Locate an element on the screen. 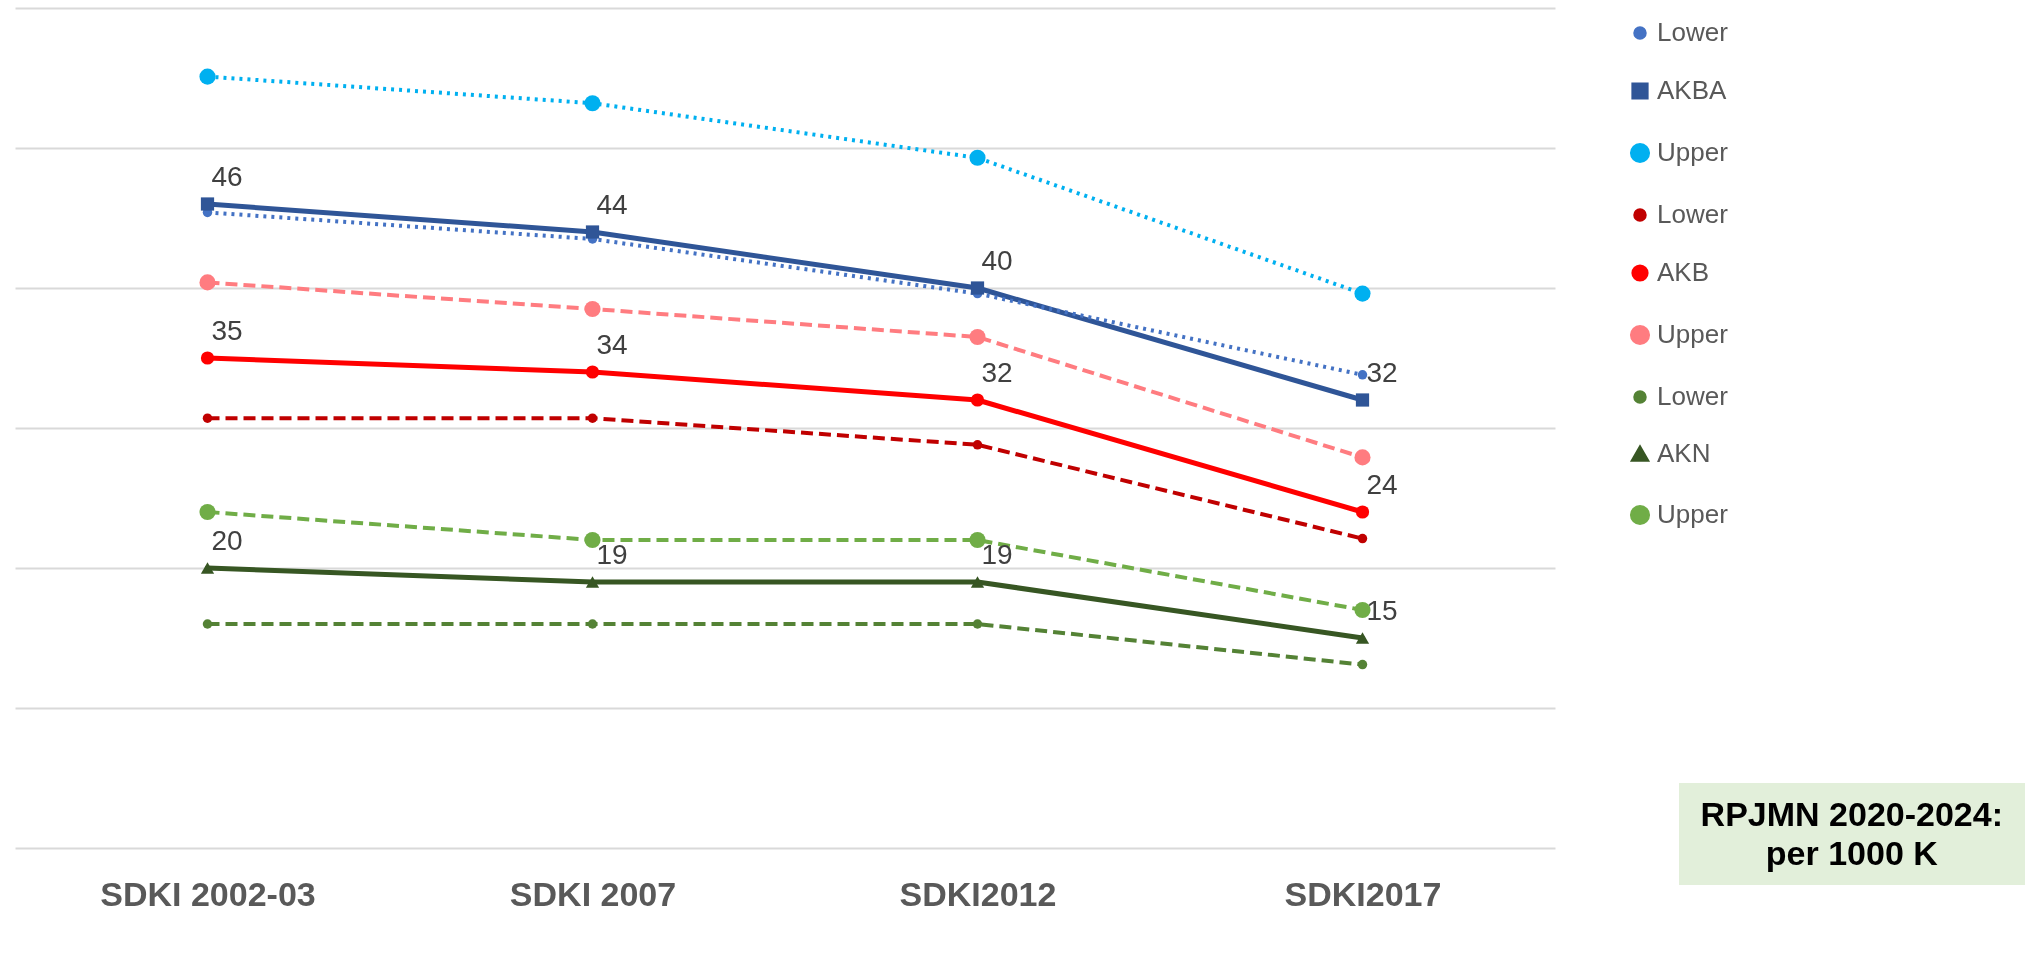  x-tick-label: SDKI2012 is located at coordinates (978, 893).